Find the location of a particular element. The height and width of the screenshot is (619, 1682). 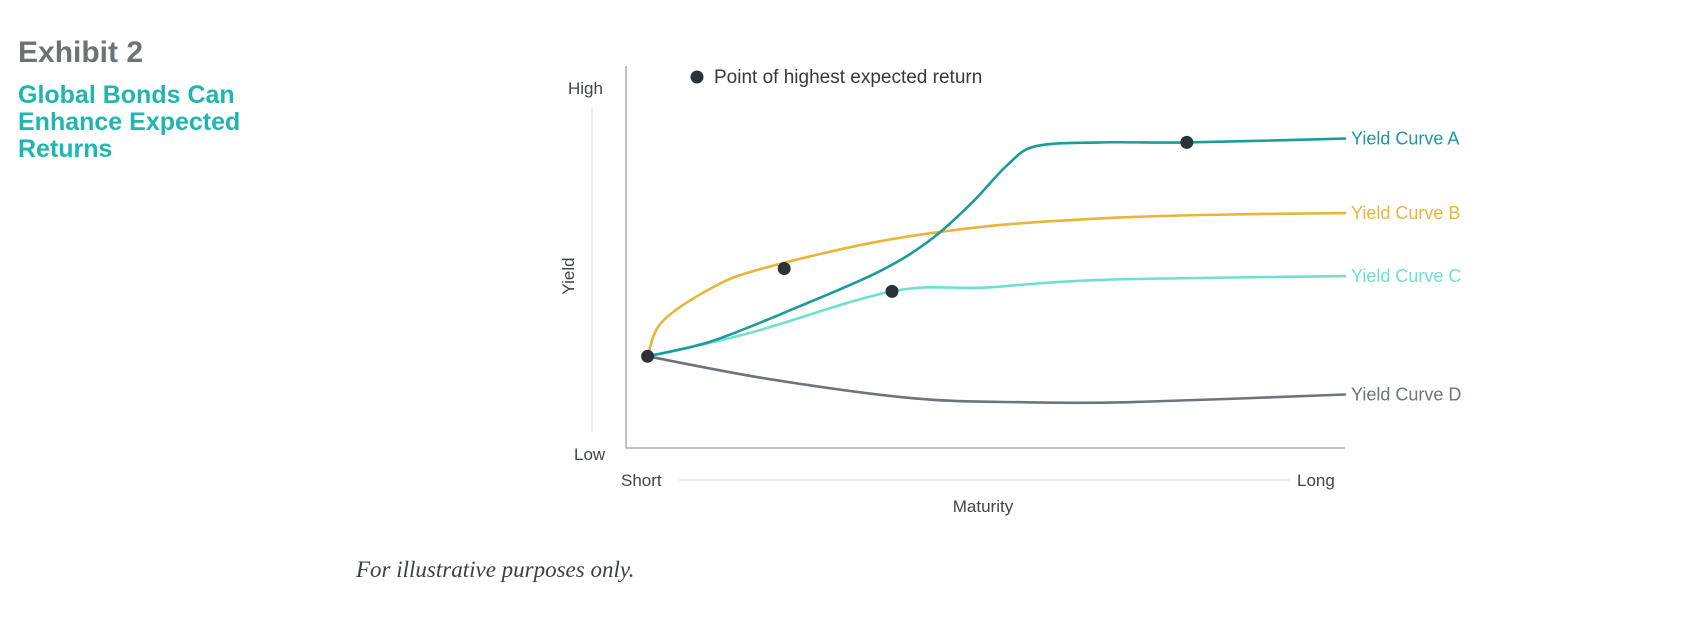

yield-curve-a-line is located at coordinates (996, 247).